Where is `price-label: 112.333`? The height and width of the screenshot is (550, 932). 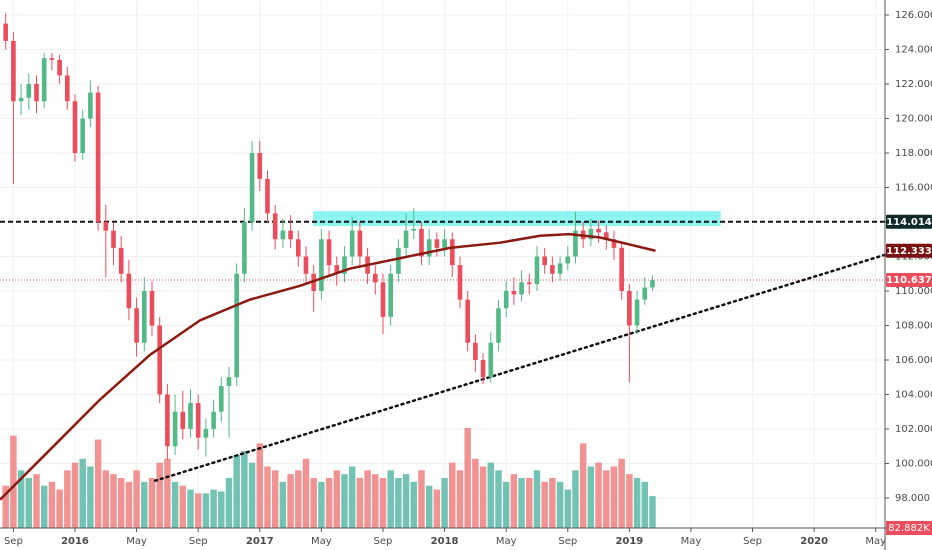
price-label: 112.333 is located at coordinates (909, 251).